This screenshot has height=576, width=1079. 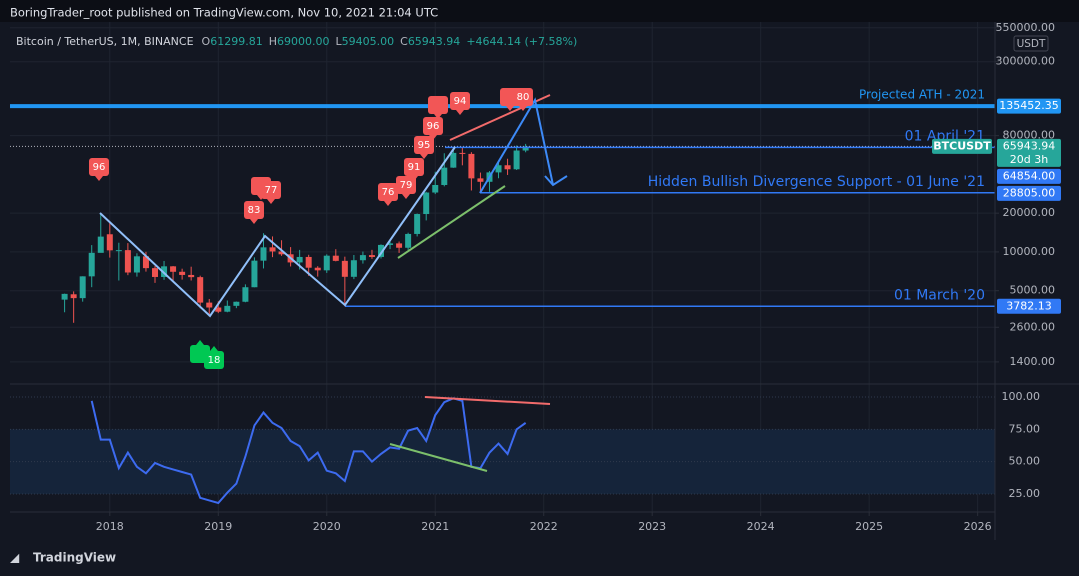 I want to click on signal-text: 91, so click(x=414, y=167).